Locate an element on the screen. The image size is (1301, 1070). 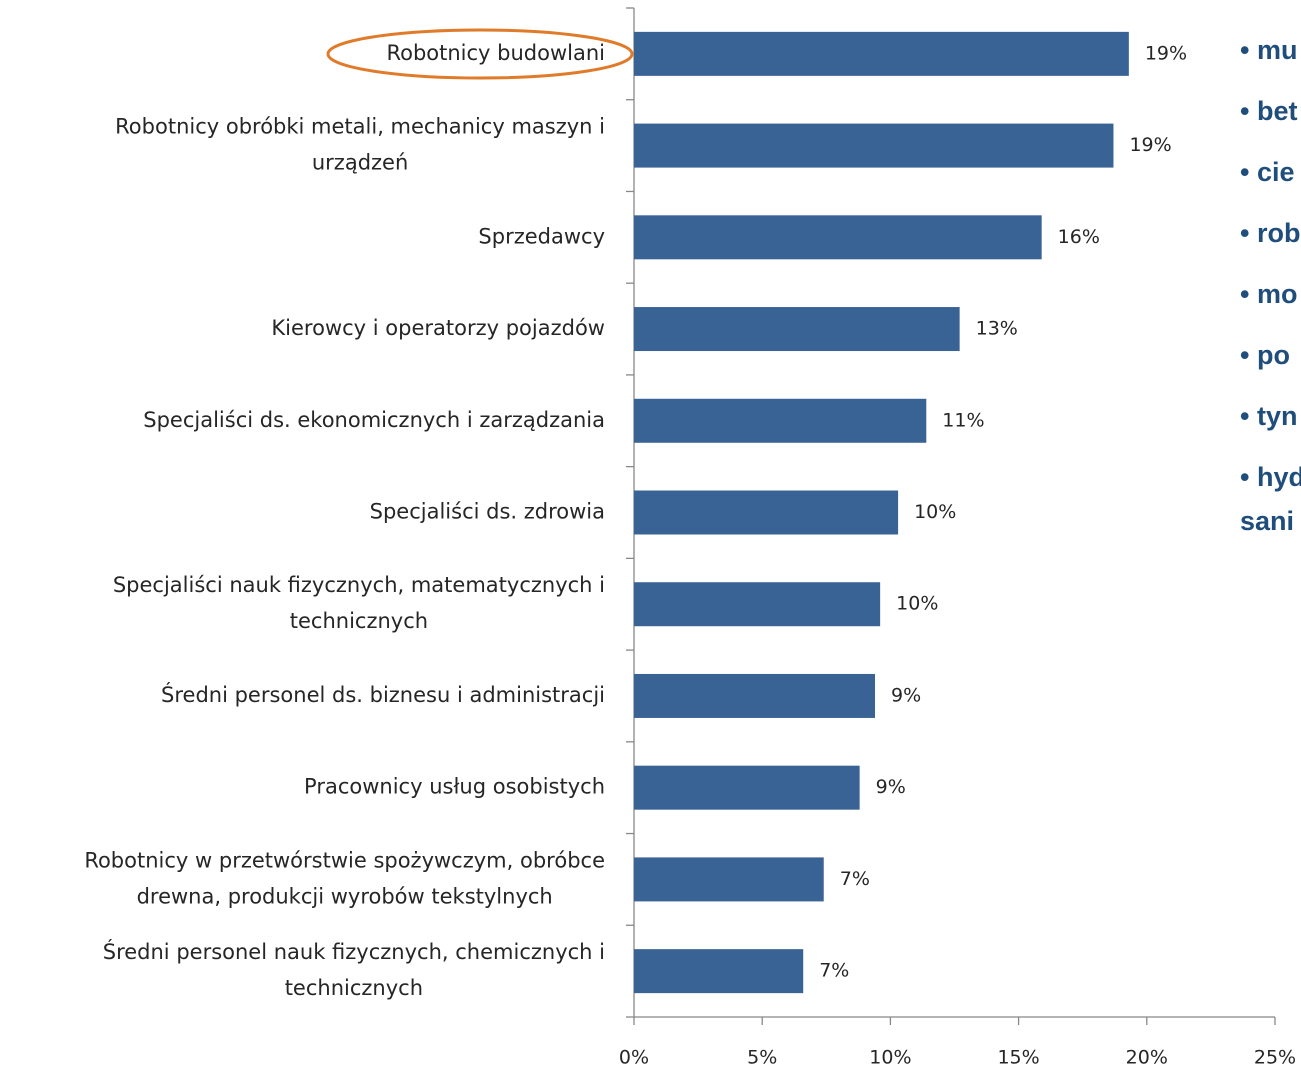
value-label: 11% is located at coordinates (963, 420).